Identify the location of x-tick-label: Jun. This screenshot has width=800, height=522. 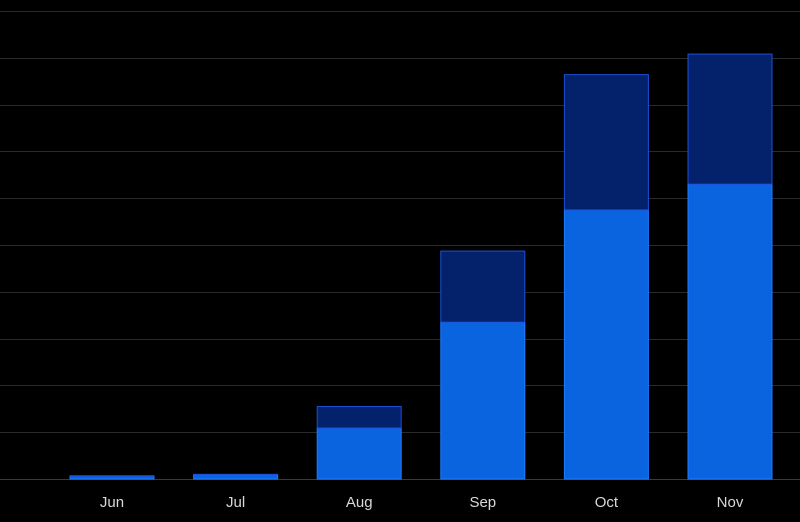
(112, 502).